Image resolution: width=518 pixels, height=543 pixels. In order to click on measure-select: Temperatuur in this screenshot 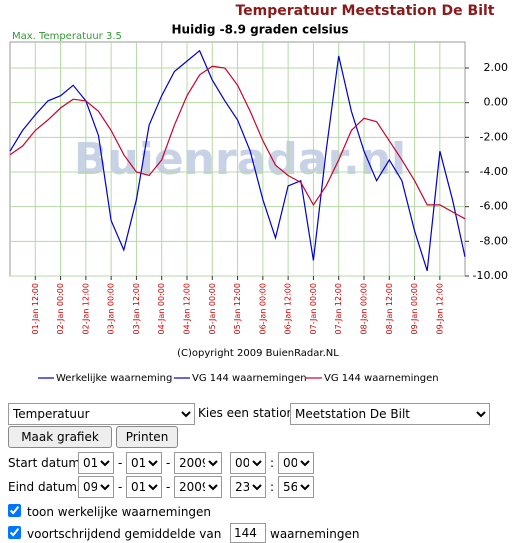, I will do `click(101, 414)`.